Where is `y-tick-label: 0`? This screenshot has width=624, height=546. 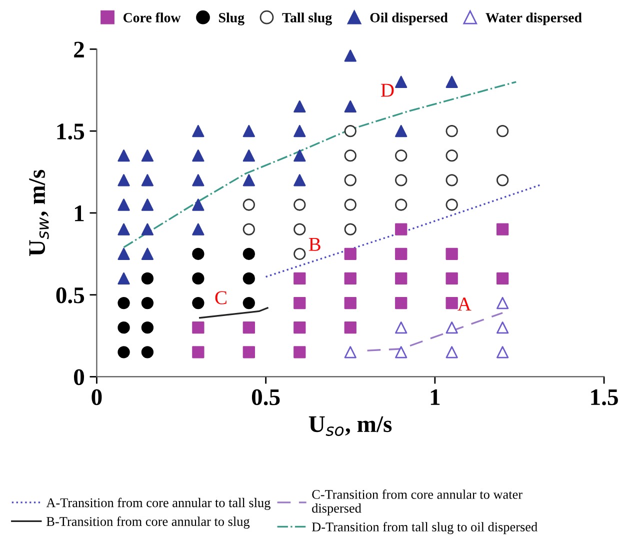 y-tick-label: 0 is located at coordinates (79, 377).